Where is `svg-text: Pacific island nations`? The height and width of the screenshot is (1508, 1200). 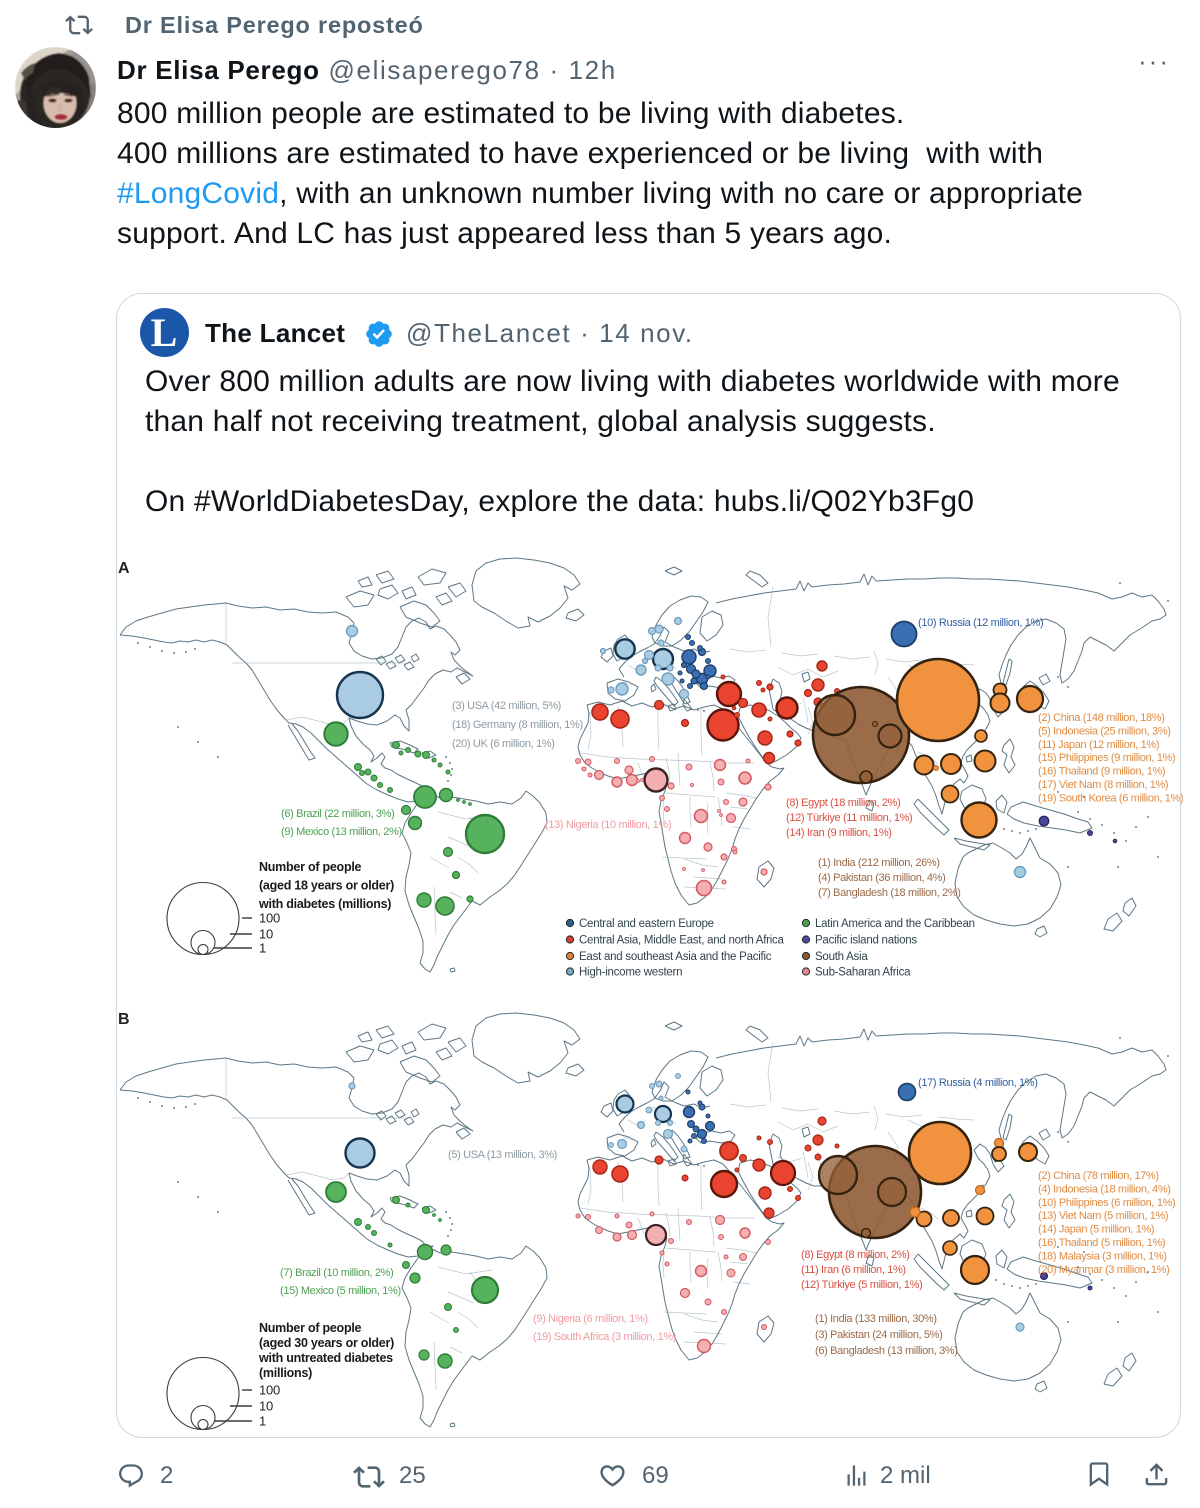
svg-text: Pacific island nations is located at coordinates (866, 941).